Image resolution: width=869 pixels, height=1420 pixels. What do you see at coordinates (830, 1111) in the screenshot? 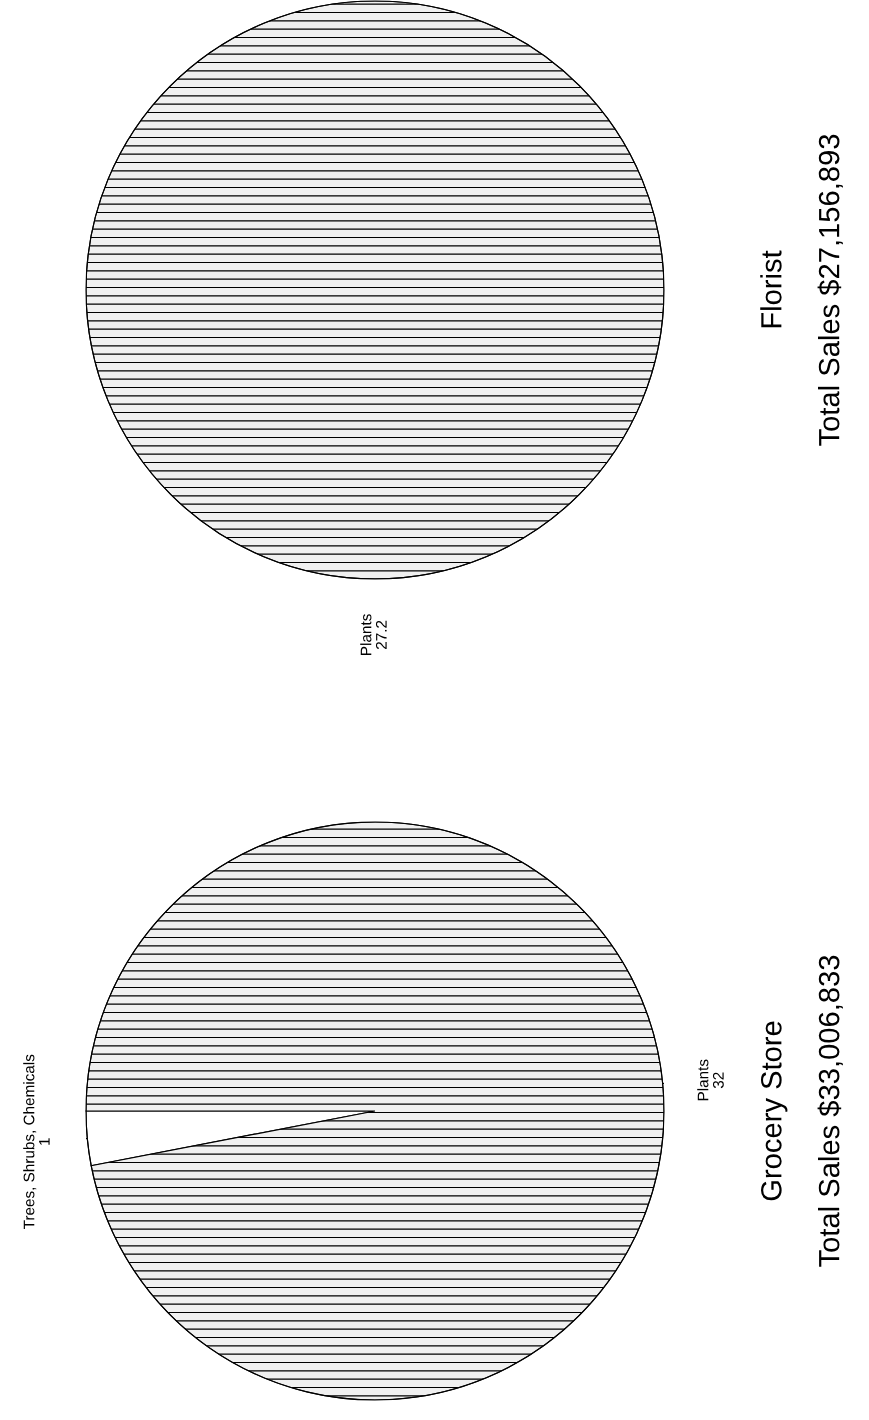
I see `text: Total Sales $33,006,833` at bounding box center [830, 1111].